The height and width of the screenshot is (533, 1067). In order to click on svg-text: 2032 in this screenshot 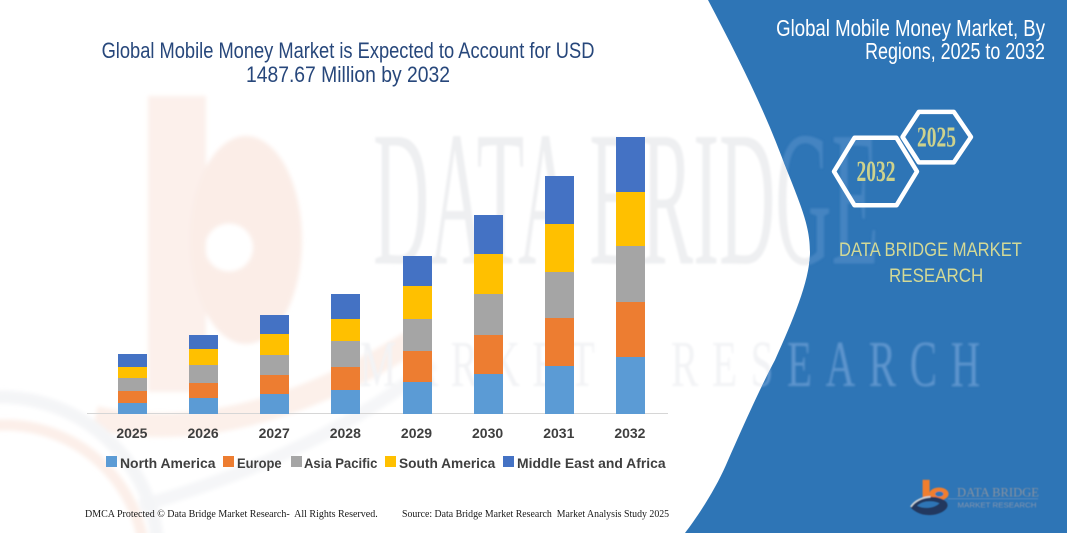, I will do `click(876, 171)`.